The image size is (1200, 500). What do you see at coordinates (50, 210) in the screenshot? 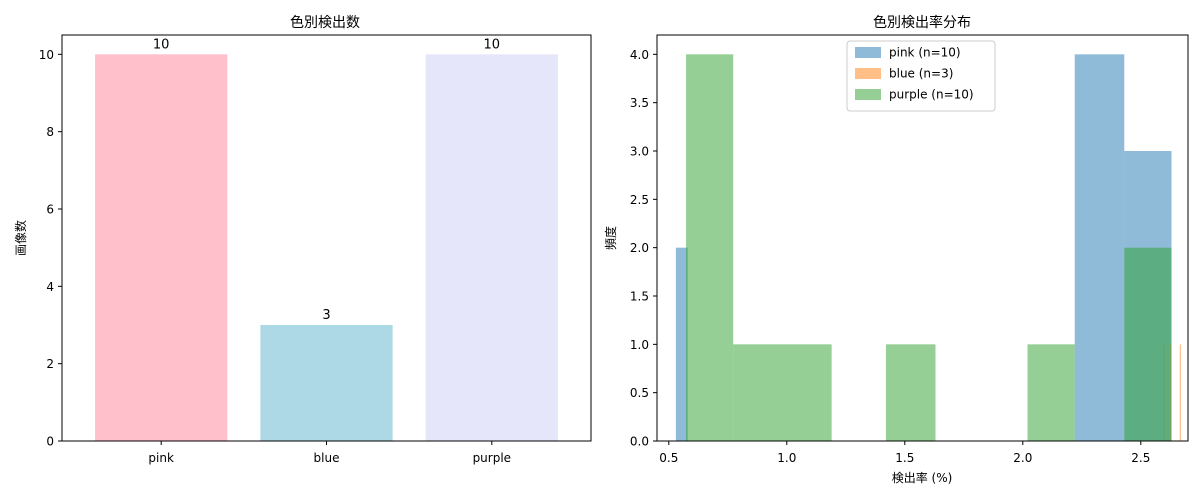
I see `y-tick-label: 6` at bounding box center [50, 210].